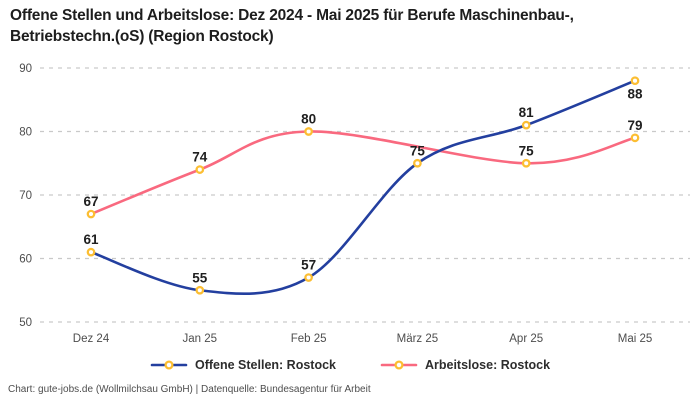 The width and height of the screenshot is (700, 400). Describe the element at coordinates (25, 260) in the screenshot. I see `y-axis-tick-label: 60` at that location.